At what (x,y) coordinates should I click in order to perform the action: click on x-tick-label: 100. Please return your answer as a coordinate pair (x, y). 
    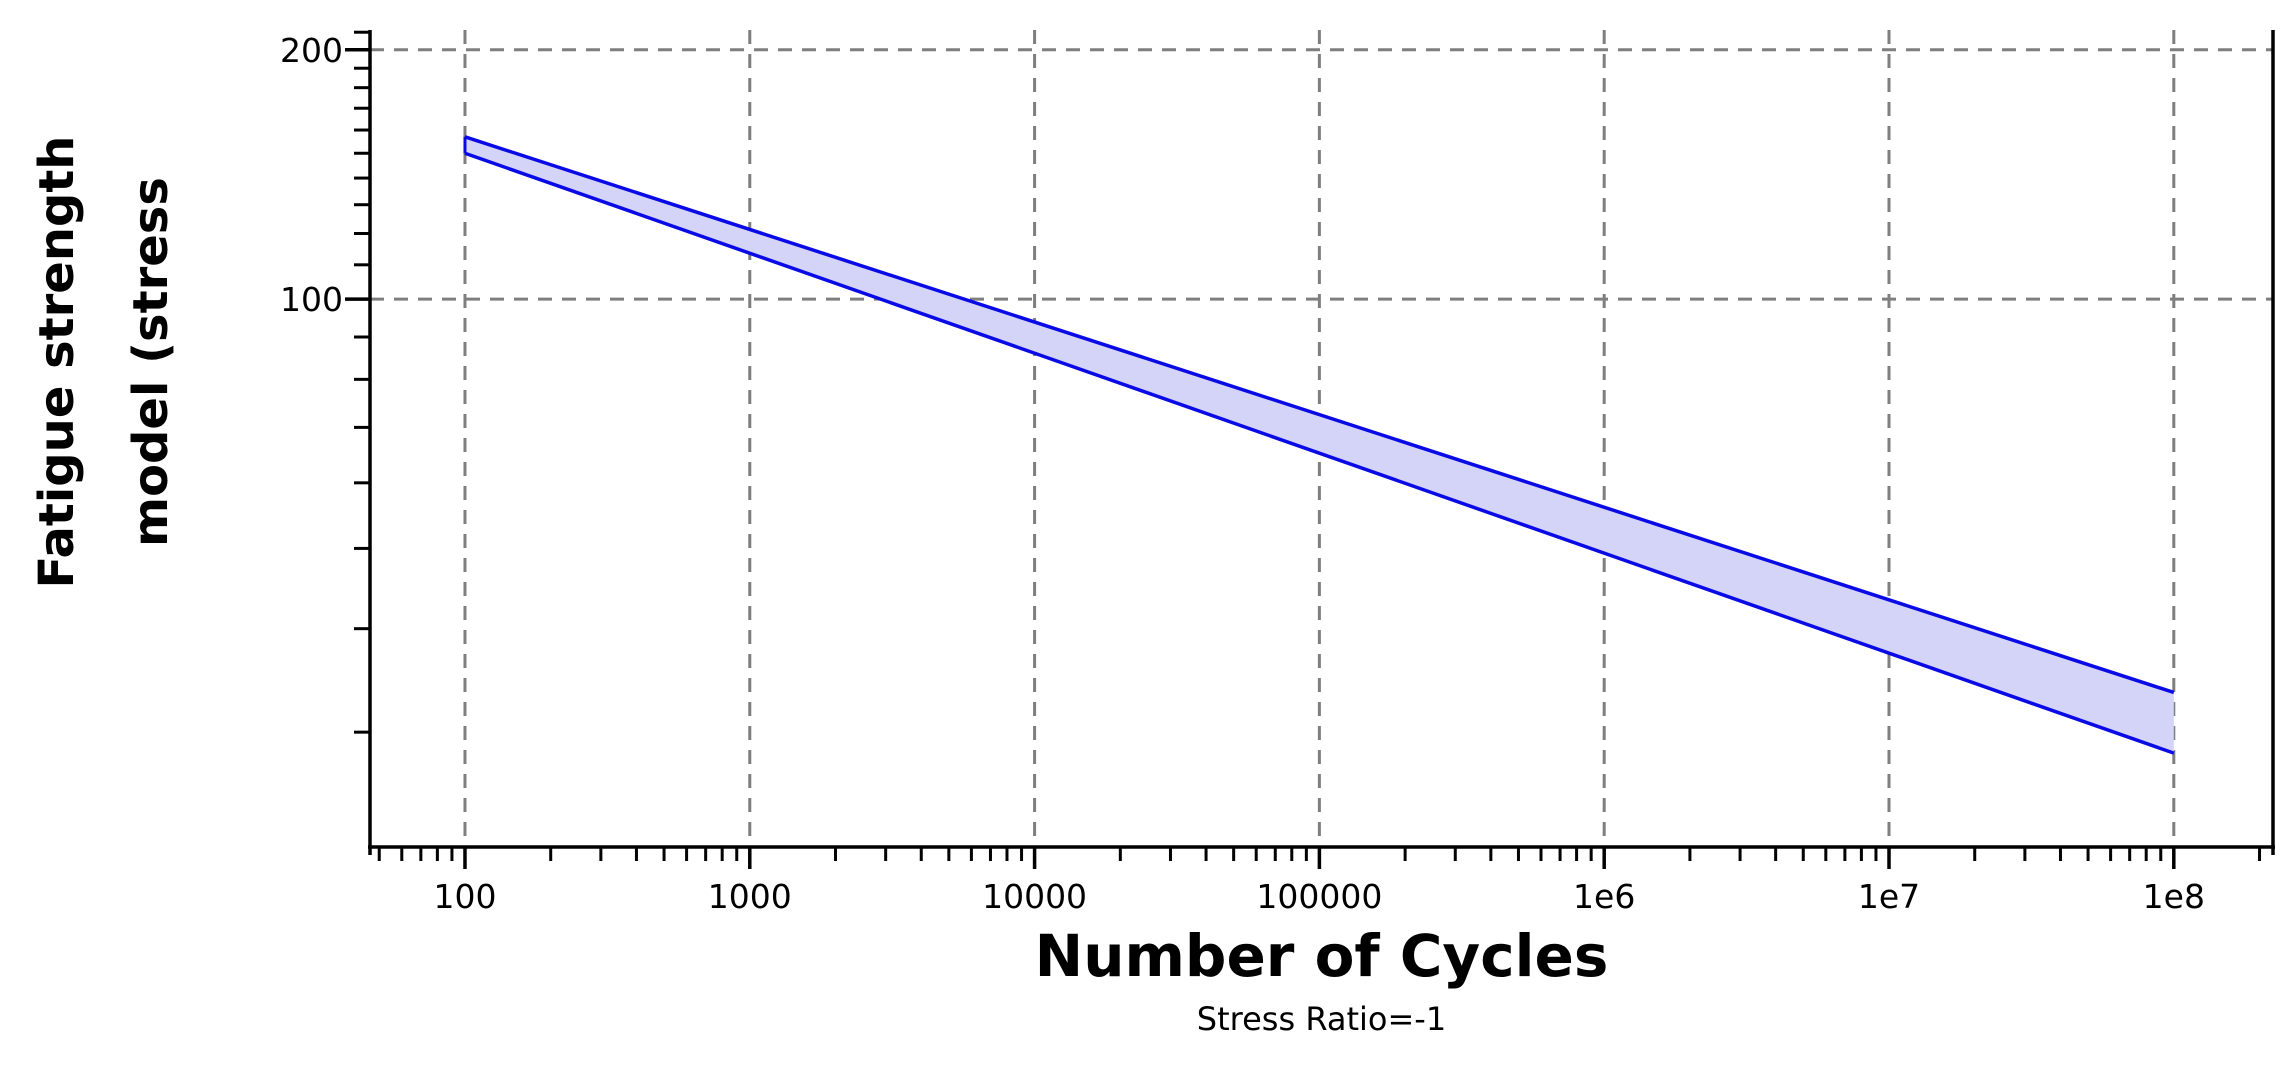
    Looking at the image, I should click on (464, 896).